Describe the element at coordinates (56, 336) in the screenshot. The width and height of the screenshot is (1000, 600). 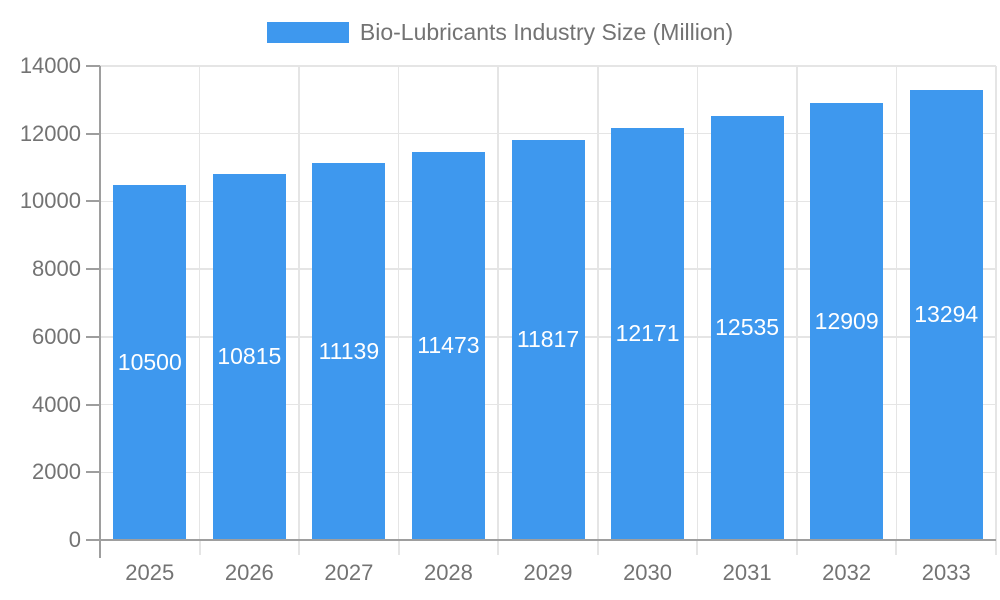
I see `y-tick-label: 6000` at that location.